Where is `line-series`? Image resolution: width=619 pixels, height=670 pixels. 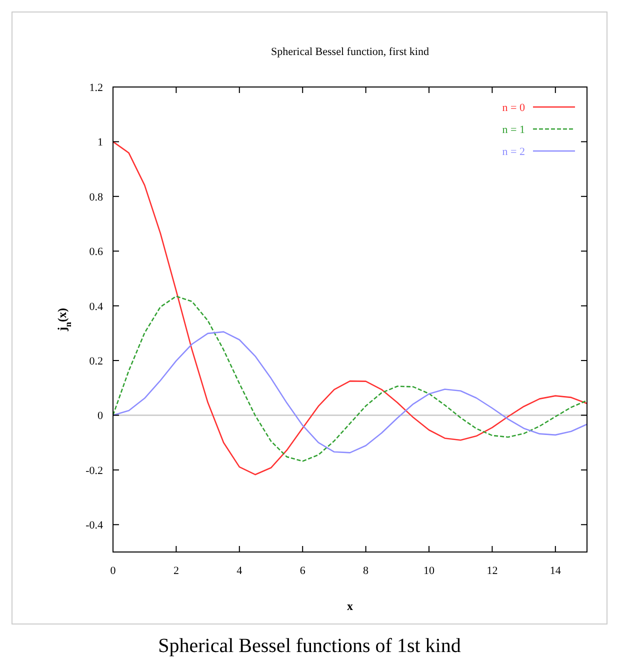
line-series is located at coordinates (350, 392).